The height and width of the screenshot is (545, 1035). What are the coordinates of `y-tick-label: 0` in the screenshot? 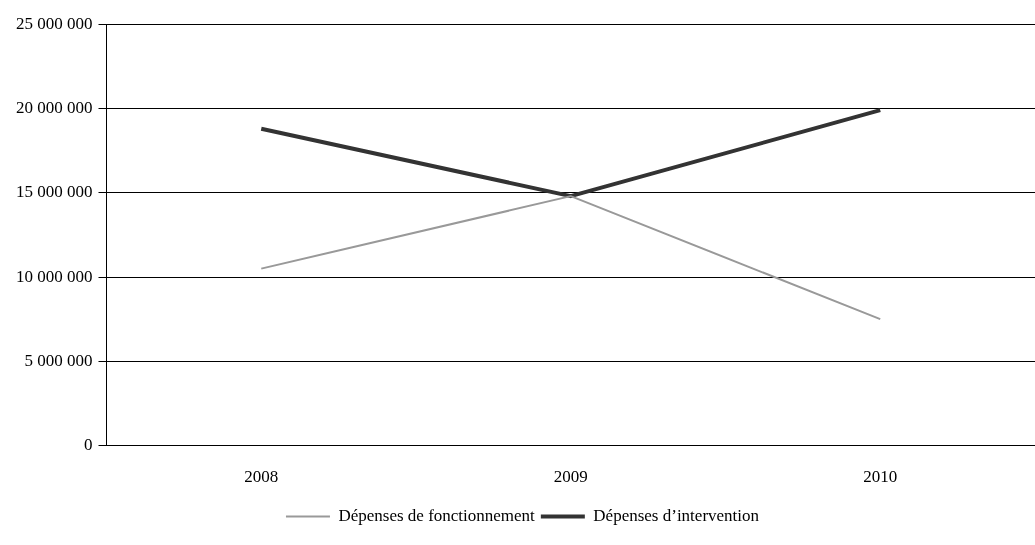 It's located at (88, 445).